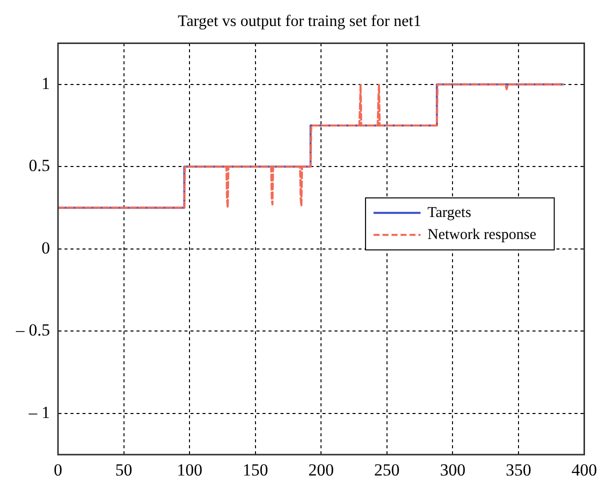 The width and height of the screenshot is (603, 487). Describe the element at coordinates (387, 470) in the screenshot. I see `x-tick-label: 250` at that location.